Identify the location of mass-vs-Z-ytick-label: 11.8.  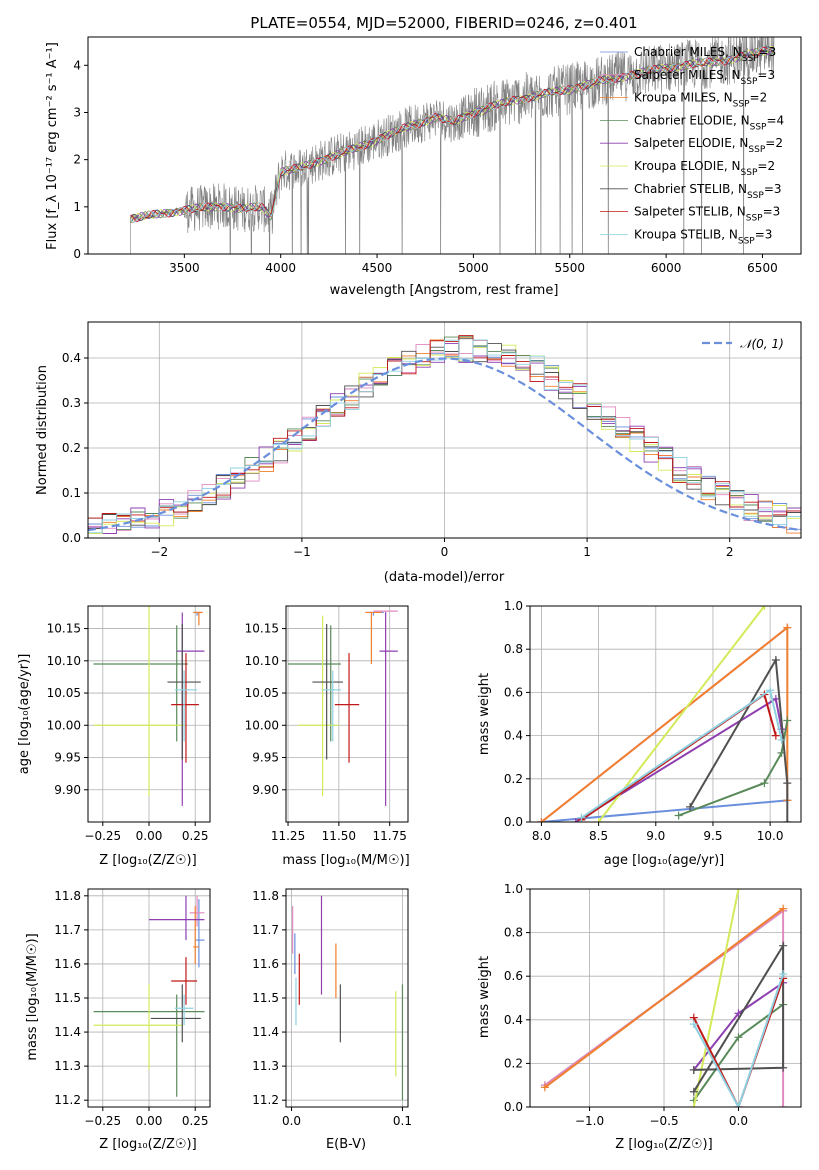
(67, 896).